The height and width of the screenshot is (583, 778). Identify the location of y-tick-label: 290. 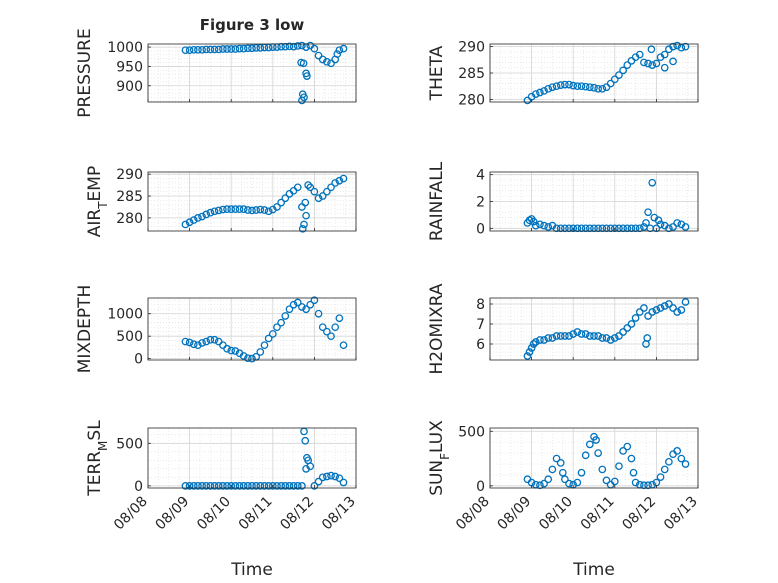
(129, 175).